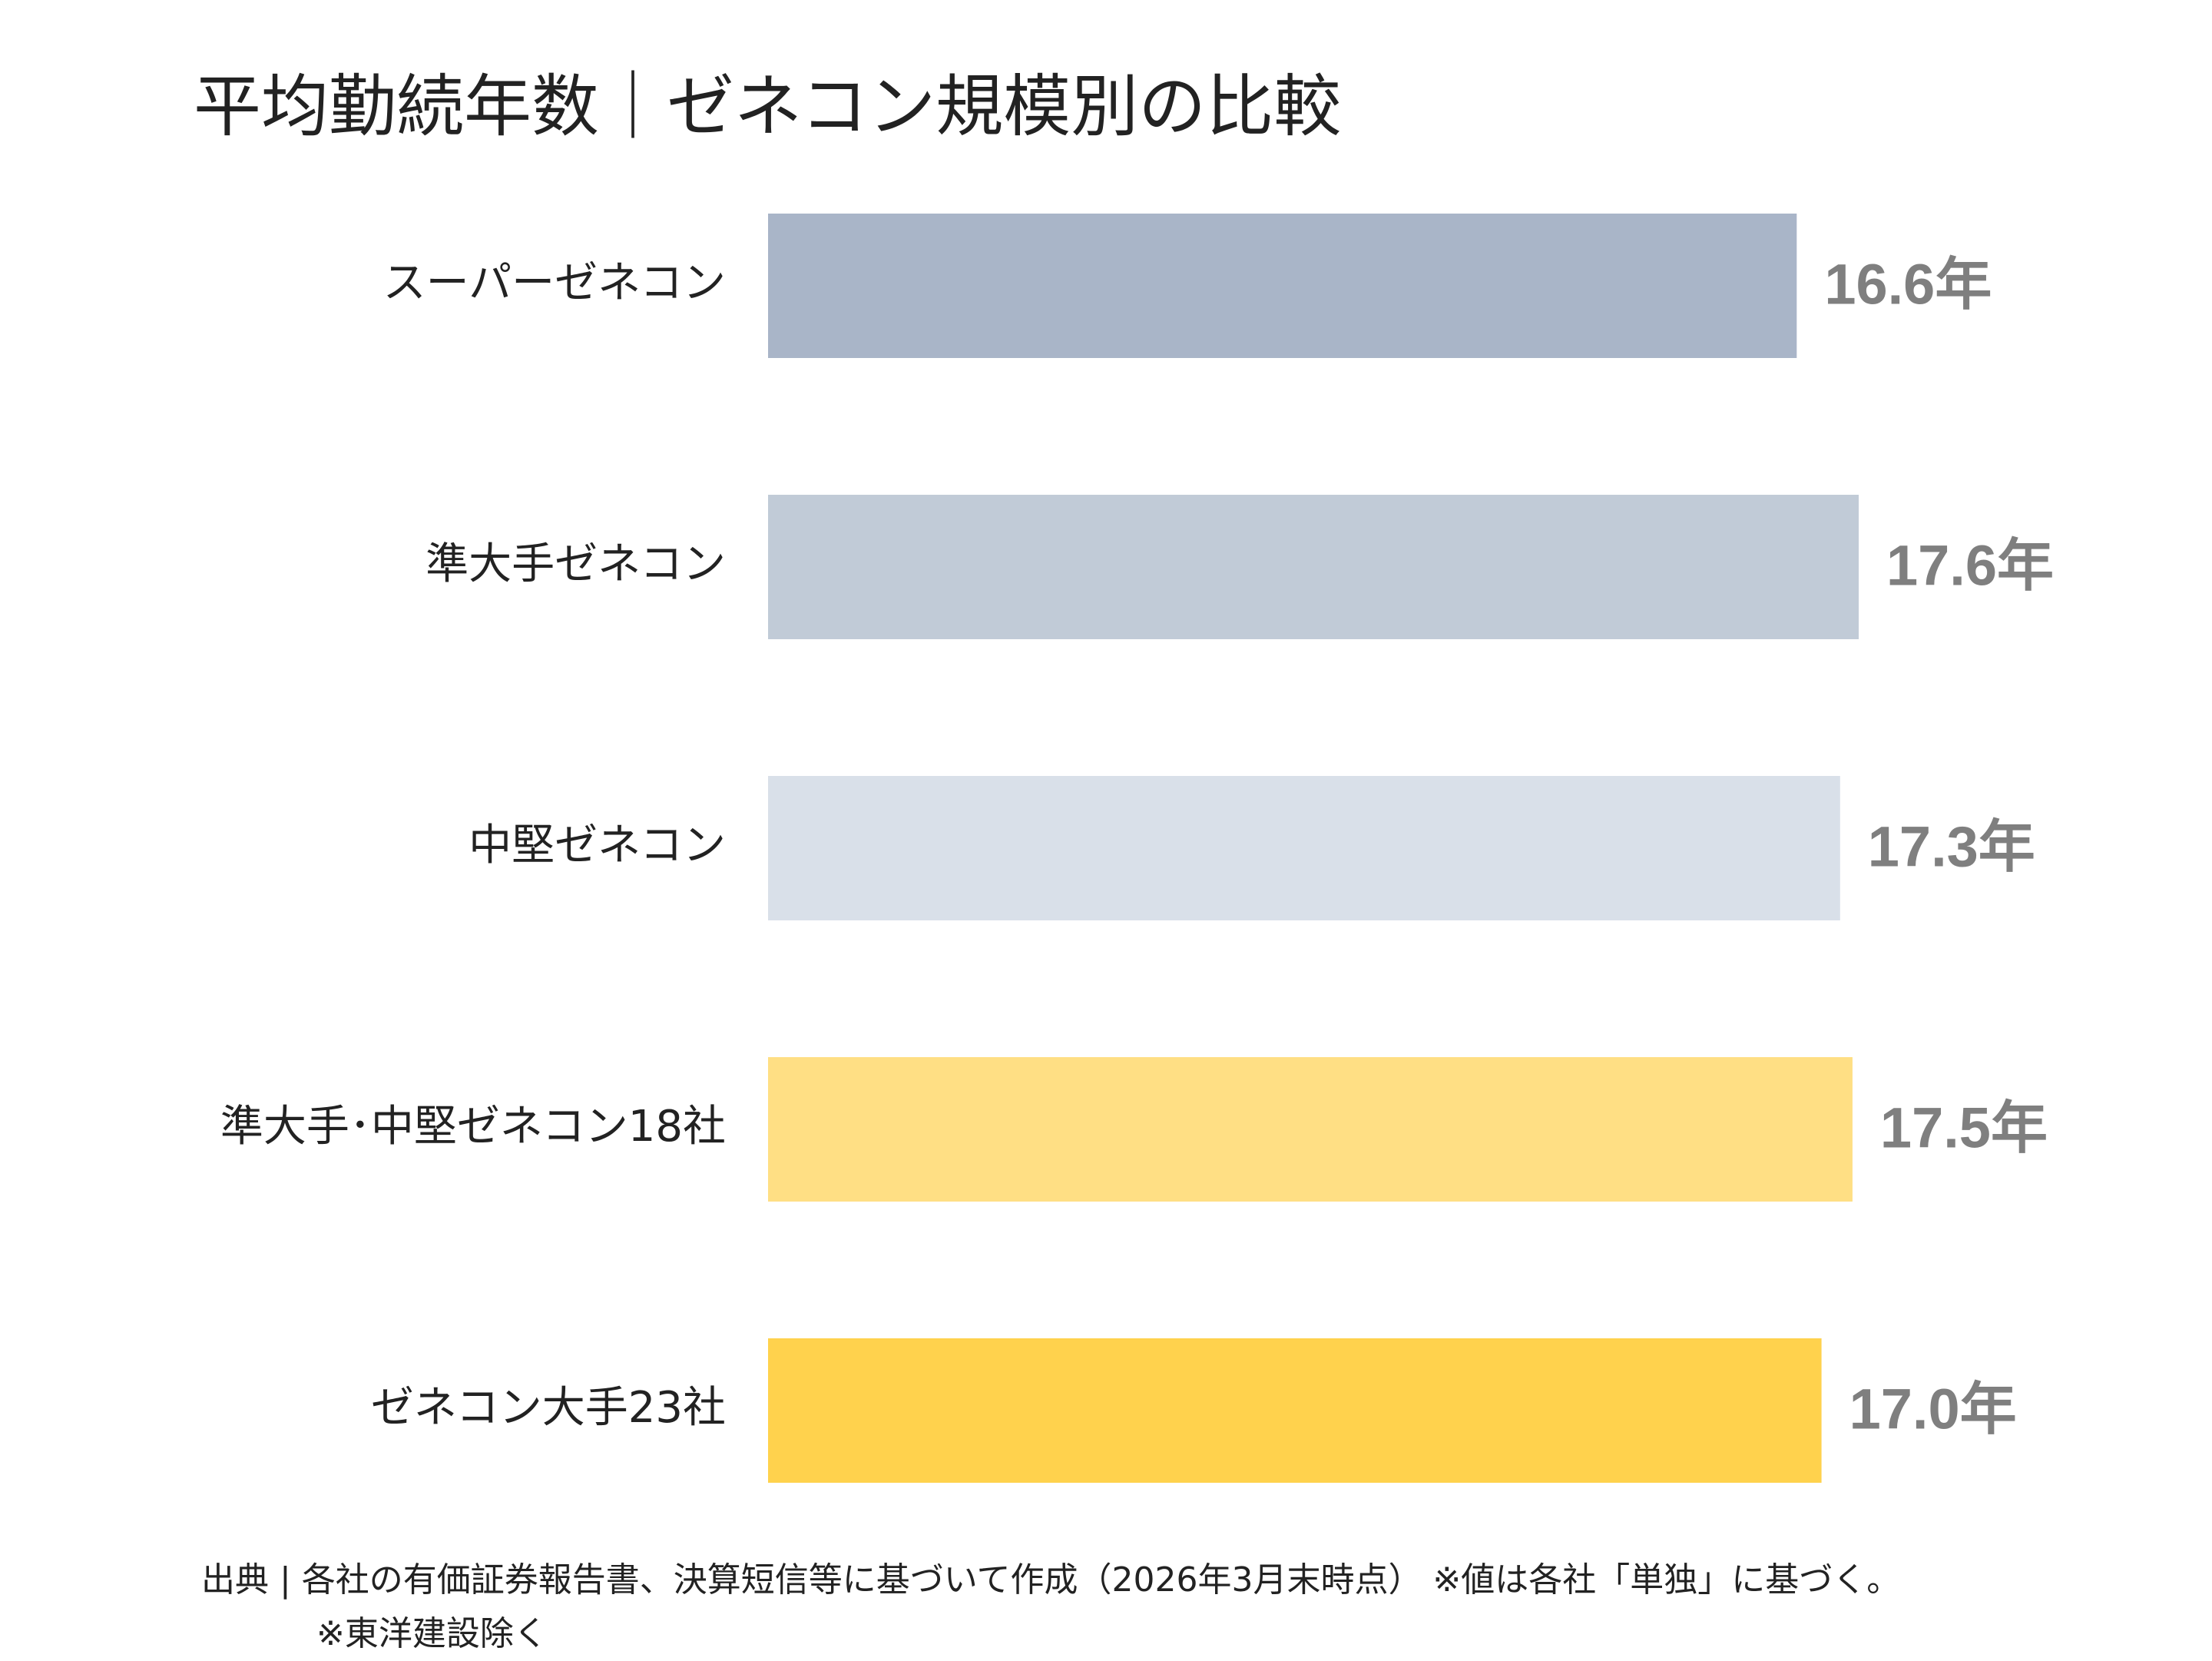  Describe the element at coordinates (473, 1127) in the screenshot. I see `category-label-4: 準大手･中堅ゼネコン18社` at that location.